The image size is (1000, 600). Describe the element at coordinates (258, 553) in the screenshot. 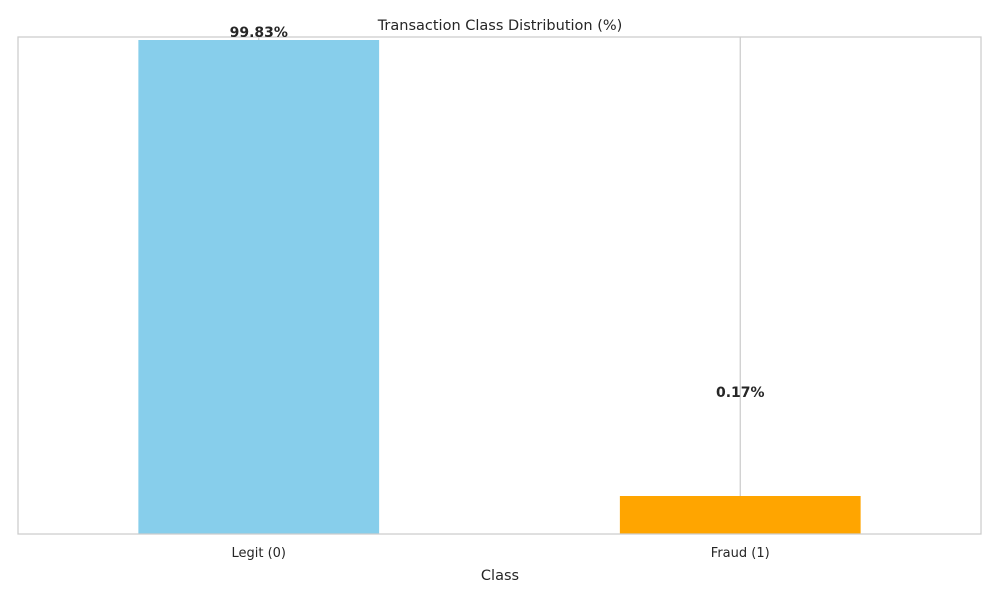

I see `x-tick-label-0: Legit (0)` at that location.